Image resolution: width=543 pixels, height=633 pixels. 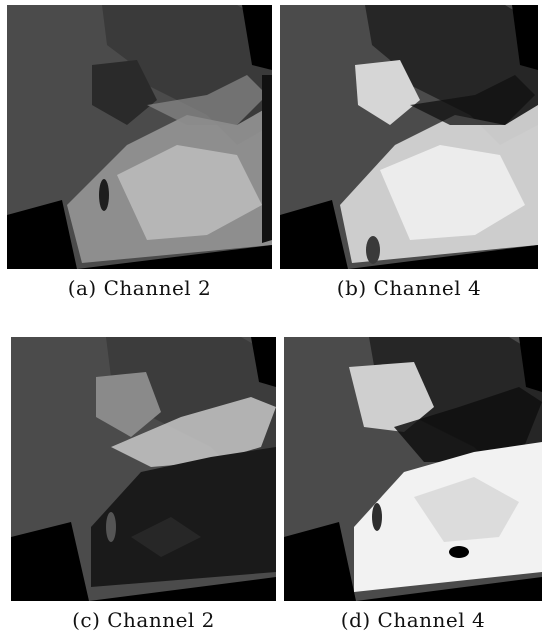 I want to click on caption-a: (a) Channel 2, so click(x=139, y=288).